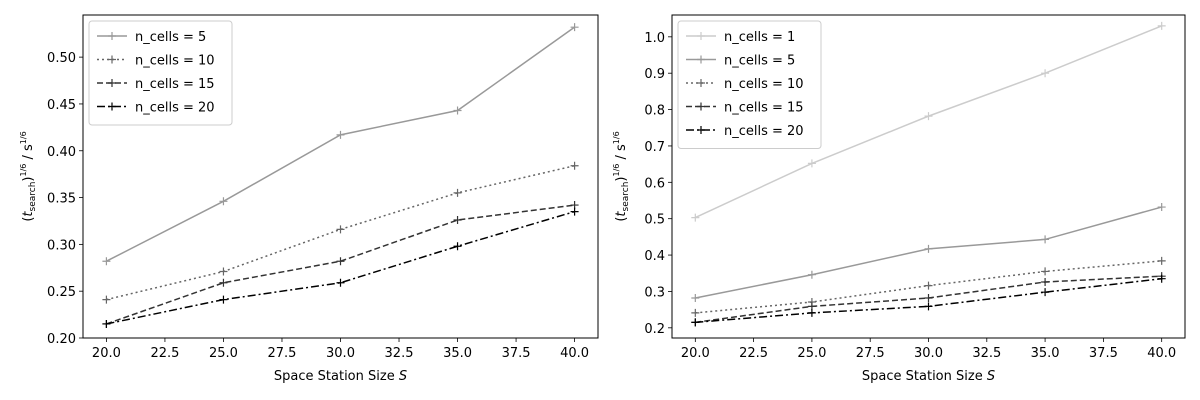 The height and width of the screenshot is (400, 1200). What do you see at coordinates (654, 147) in the screenshot?
I see `y-tick-label: 0.7` at bounding box center [654, 147].